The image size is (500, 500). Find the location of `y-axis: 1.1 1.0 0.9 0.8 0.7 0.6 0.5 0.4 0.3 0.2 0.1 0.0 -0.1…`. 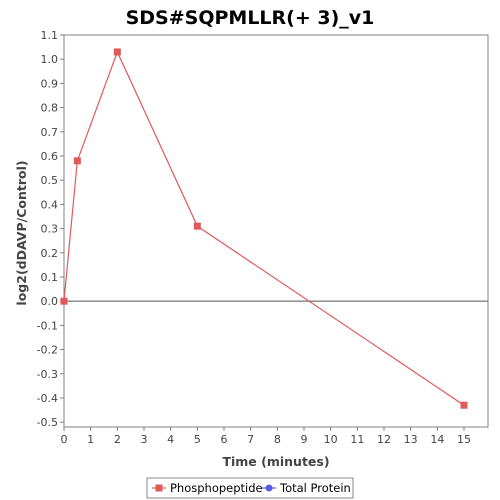

y-axis: 1.1 1.0 0.9 0.8 0.7 0.6 0.5 0.4 0.3 0.2 0.1 0.0 -0.1… is located at coordinates (50, 229).